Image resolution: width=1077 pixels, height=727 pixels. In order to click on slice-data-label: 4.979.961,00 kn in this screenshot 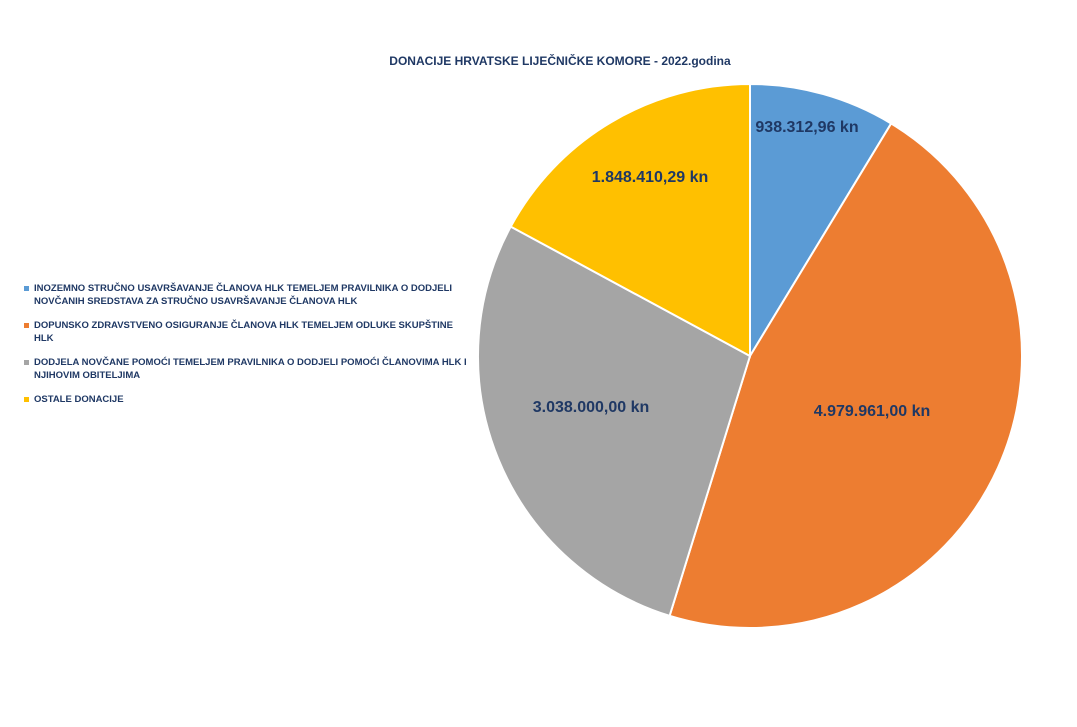, I will do `click(872, 411)`.